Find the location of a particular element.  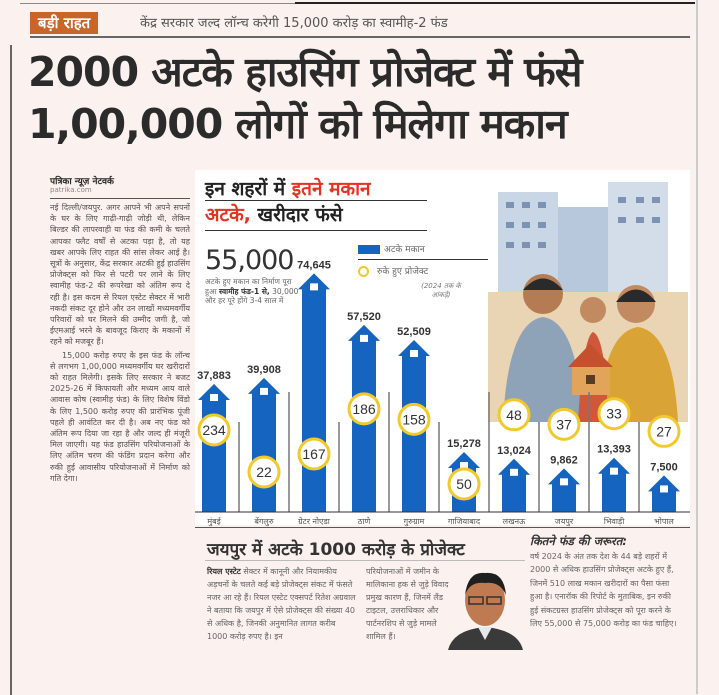

stalled-projects-value: 186 is located at coordinates (364, 409).